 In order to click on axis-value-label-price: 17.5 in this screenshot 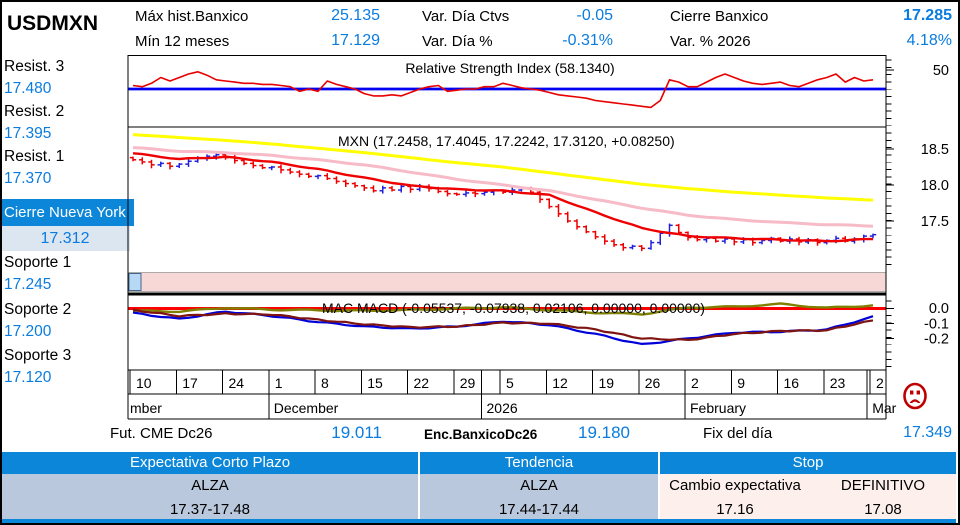, I will do `click(935, 222)`.